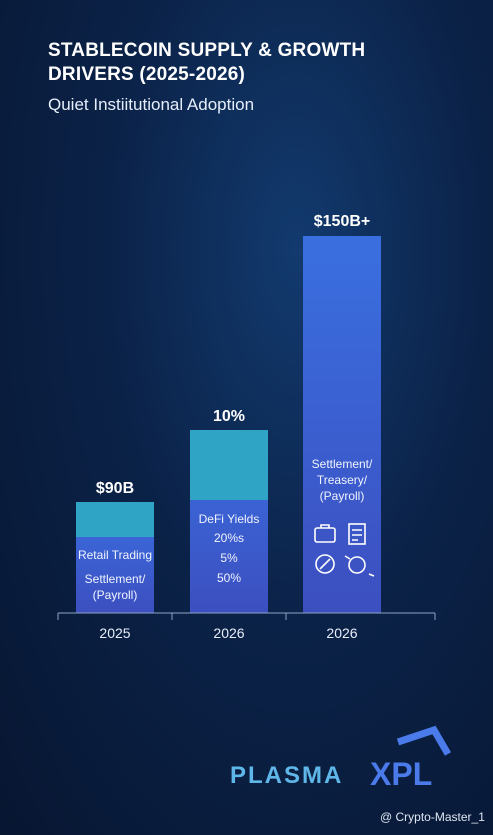 Image resolution: width=493 pixels, height=835 pixels. Describe the element at coordinates (229, 538) in the screenshot. I see `bar-text: 20%s` at that location.